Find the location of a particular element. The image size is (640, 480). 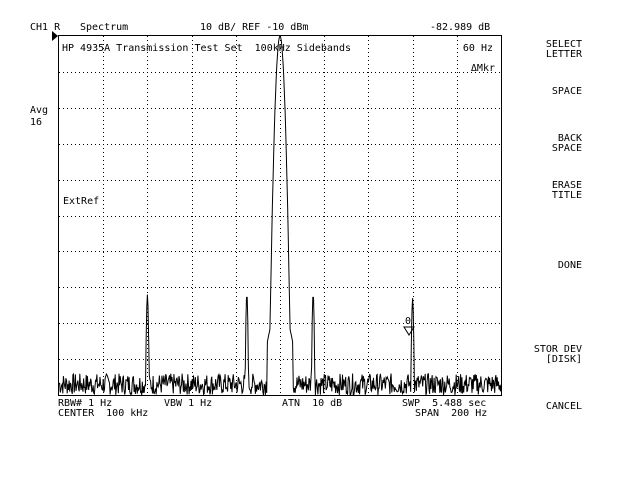

channel-label: CH1 R is located at coordinates (45, 27).